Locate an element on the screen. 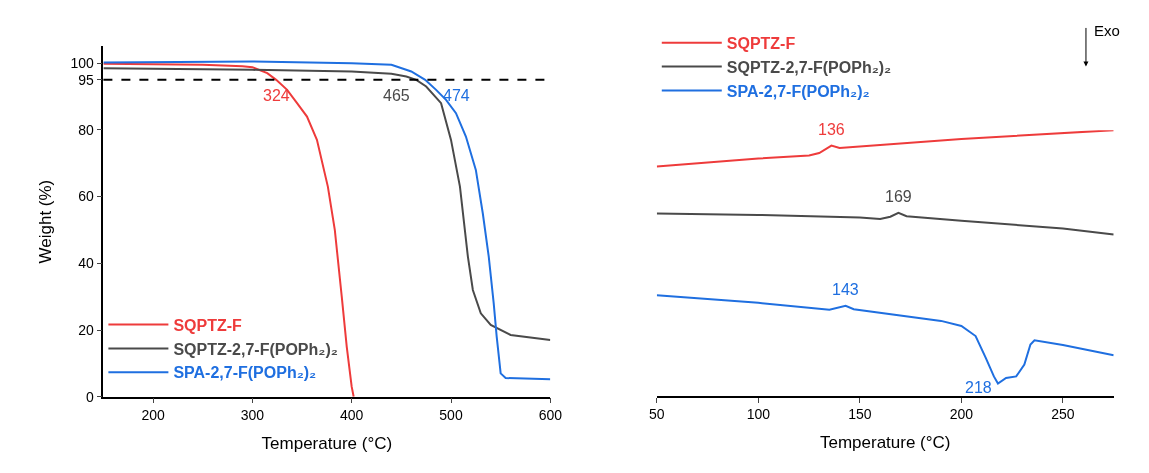  y-tick-label: 0 is located at coordinates (90, 396).